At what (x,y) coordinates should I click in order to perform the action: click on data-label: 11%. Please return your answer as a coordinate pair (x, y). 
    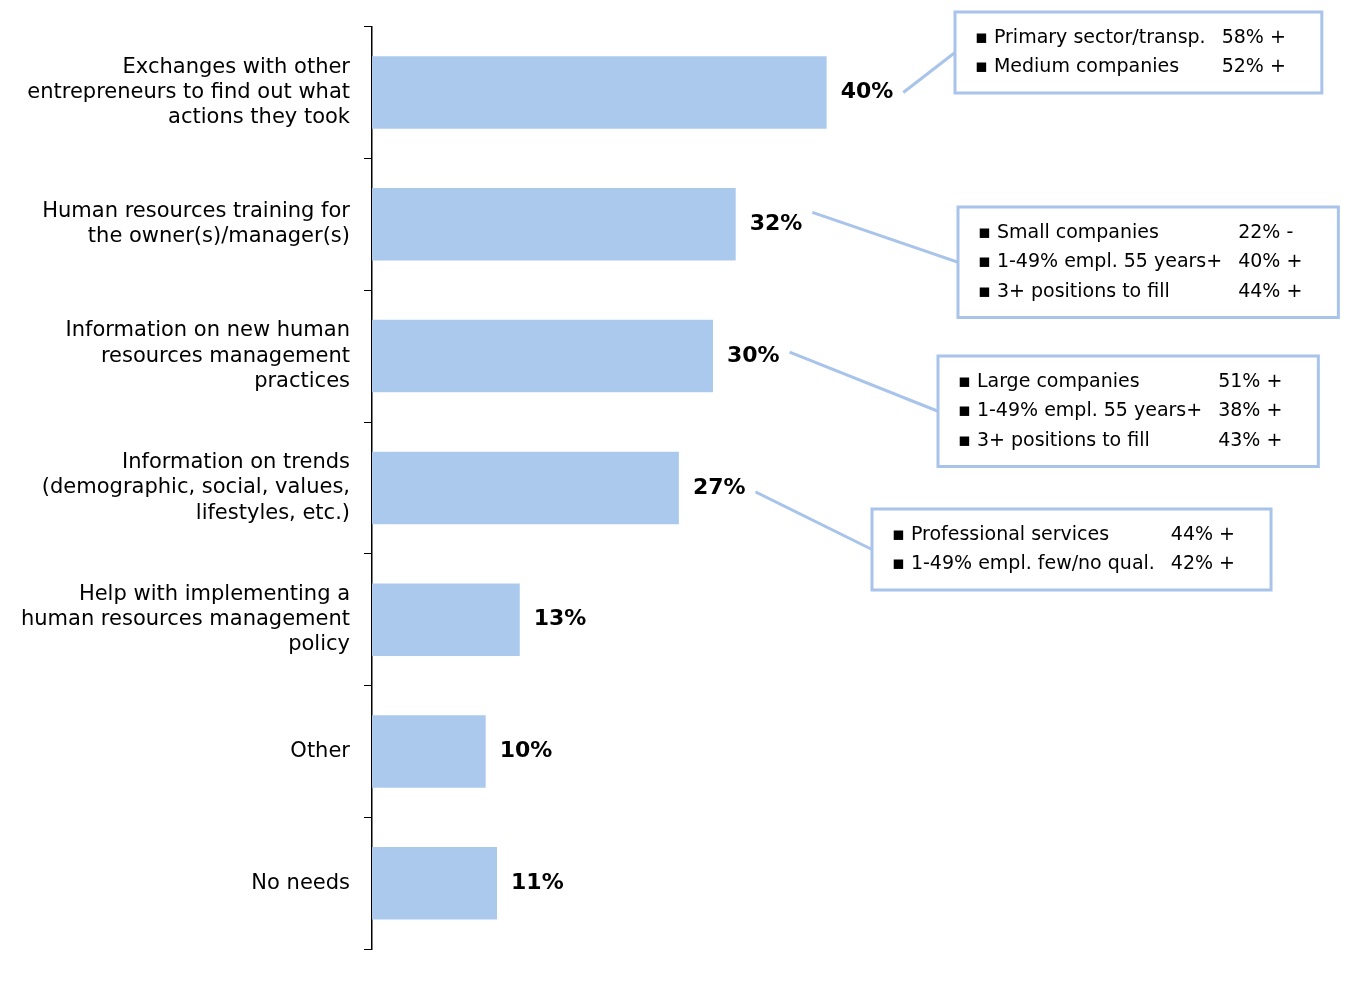
    Looking at the image, I should click on (537, 882).